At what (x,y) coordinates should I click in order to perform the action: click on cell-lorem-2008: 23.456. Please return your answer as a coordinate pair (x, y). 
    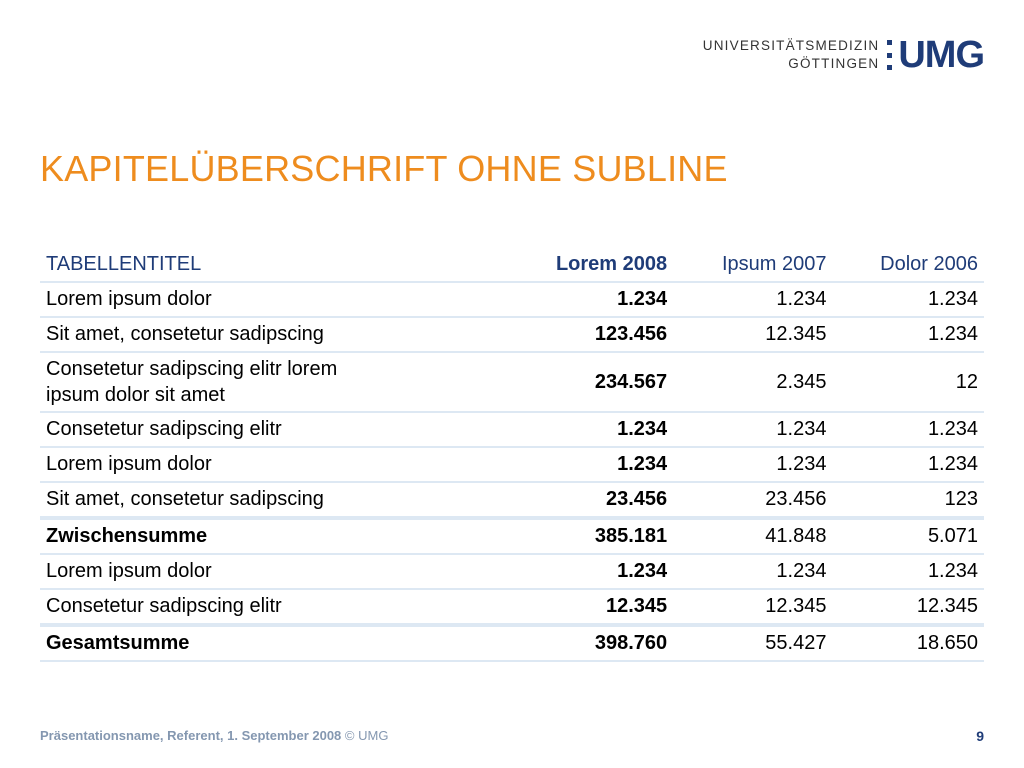
    Looking at the image, I should click on (589, 501).